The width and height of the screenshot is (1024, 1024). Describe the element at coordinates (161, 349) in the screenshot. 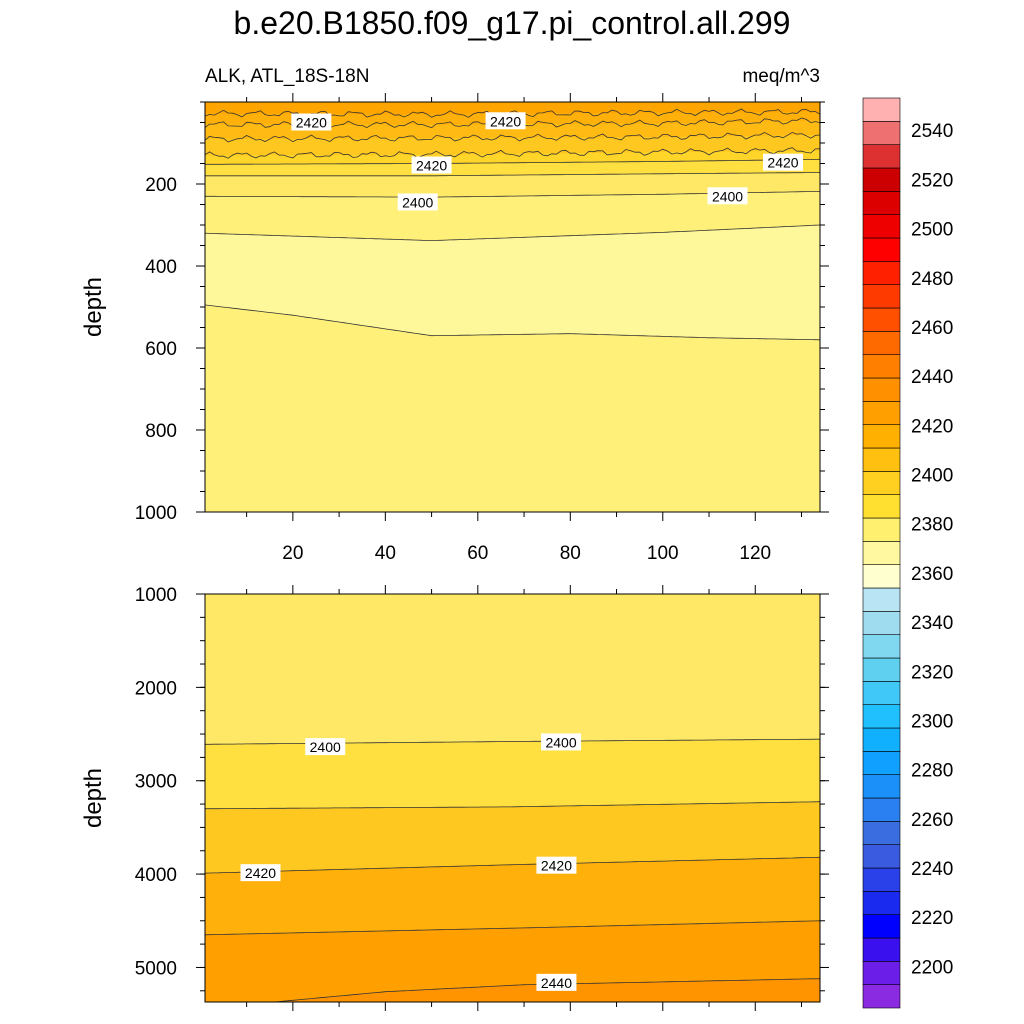

I see `y-tick-label: 600` at that location.